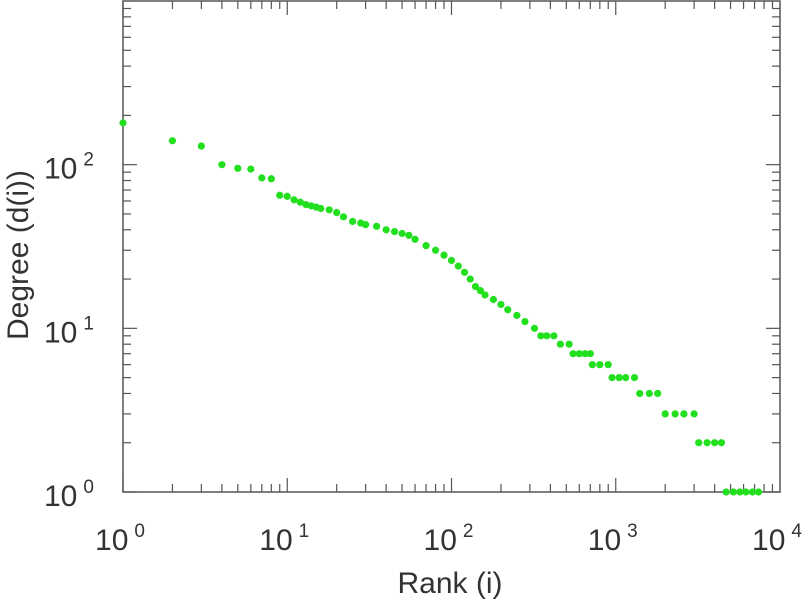 Image resolution: width=812 pixels, height=600 pixels. What do you see at coordinates (120, 539) in the screenshot?
I see `x-tick-label: 10 0` at bounding box center [120, 539].